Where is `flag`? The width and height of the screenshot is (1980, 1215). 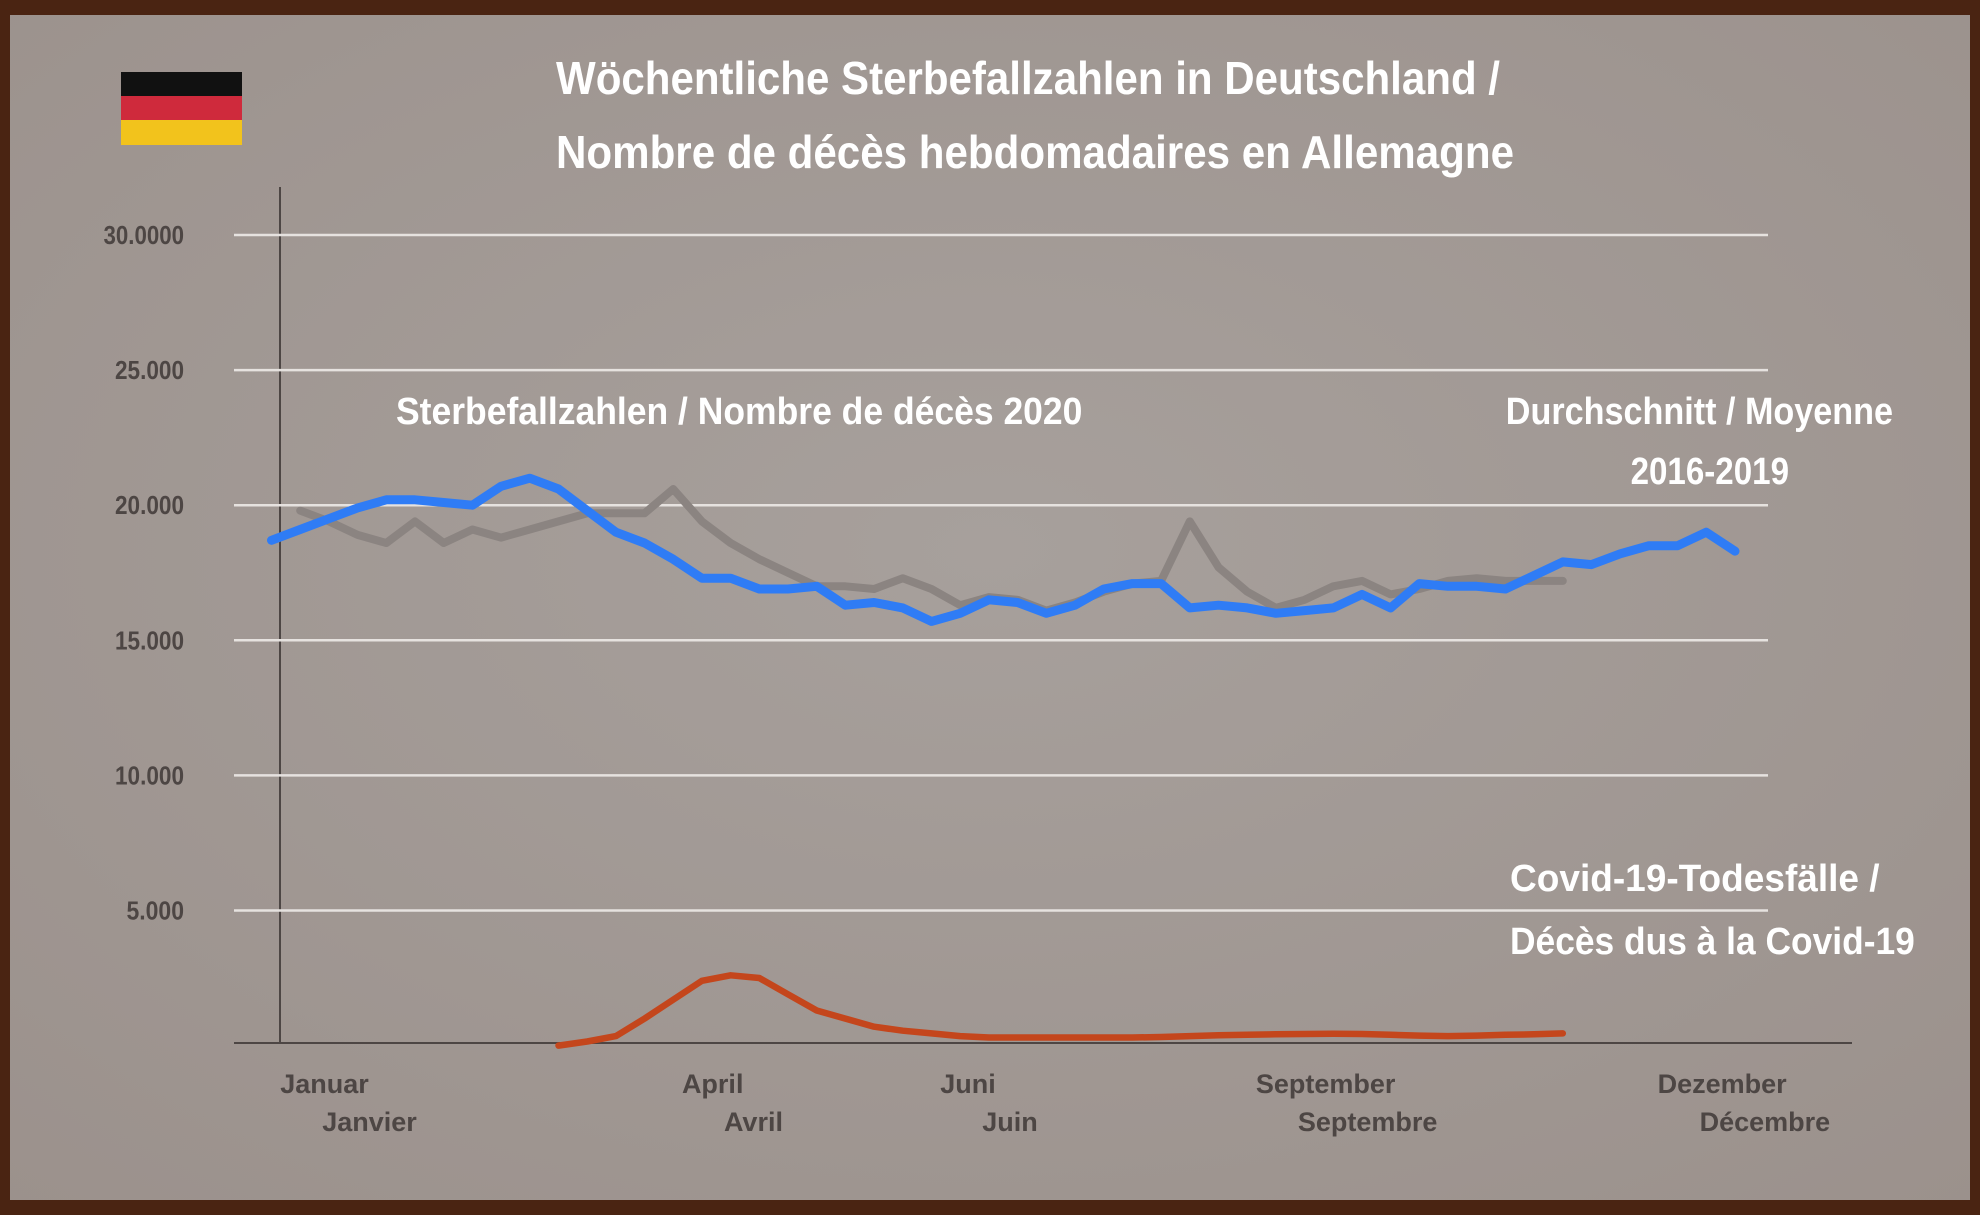 flag is located at coordinates (181, 108).